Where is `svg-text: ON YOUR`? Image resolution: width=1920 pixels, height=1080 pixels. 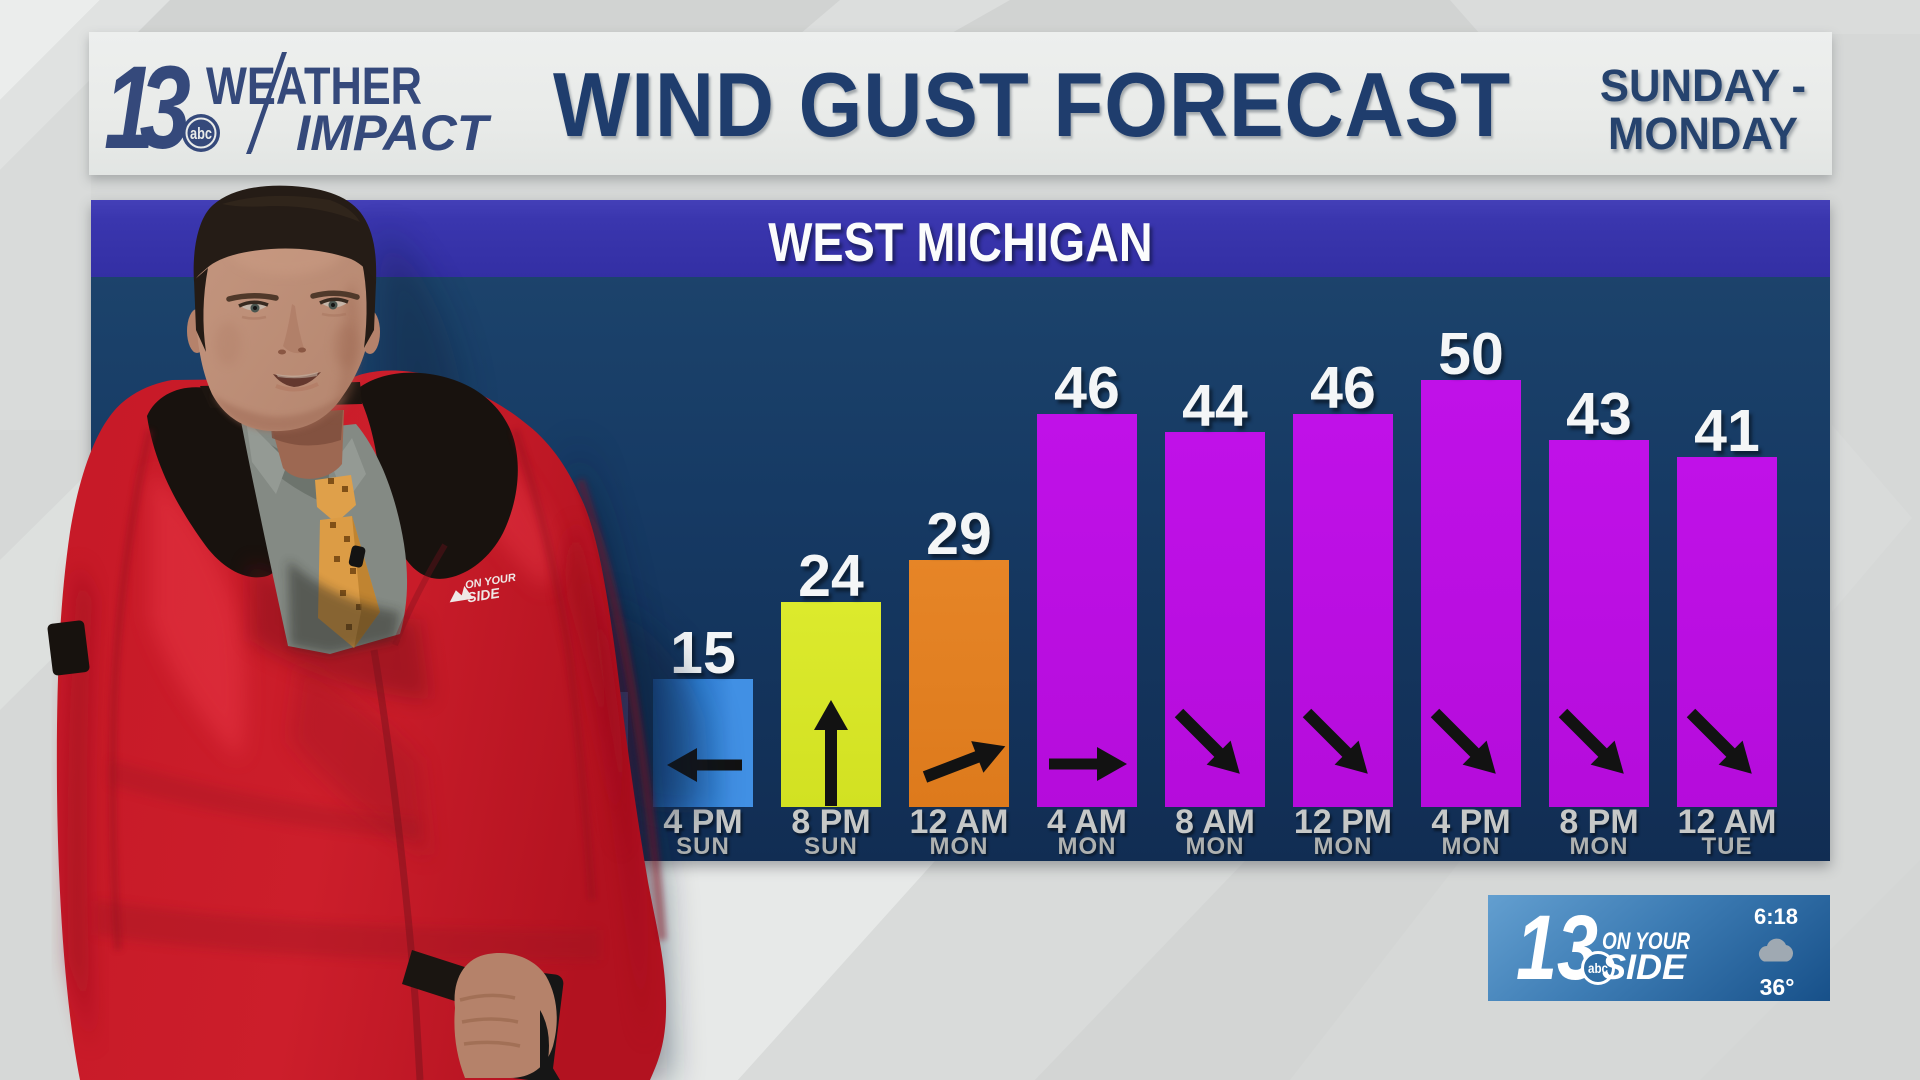 svg-text: ON YOUR is located at coordinates (1646, 941).